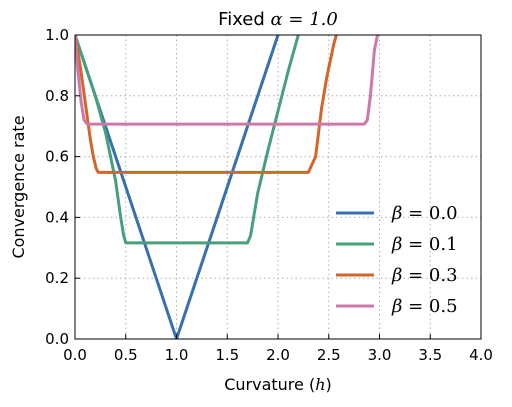 The height and width of the screenshot is (407, 512). What do you see at coordinates (57, 278) in the screenshot?
I see `y-tick-label: 0.2` at bounding box center [57, 278].